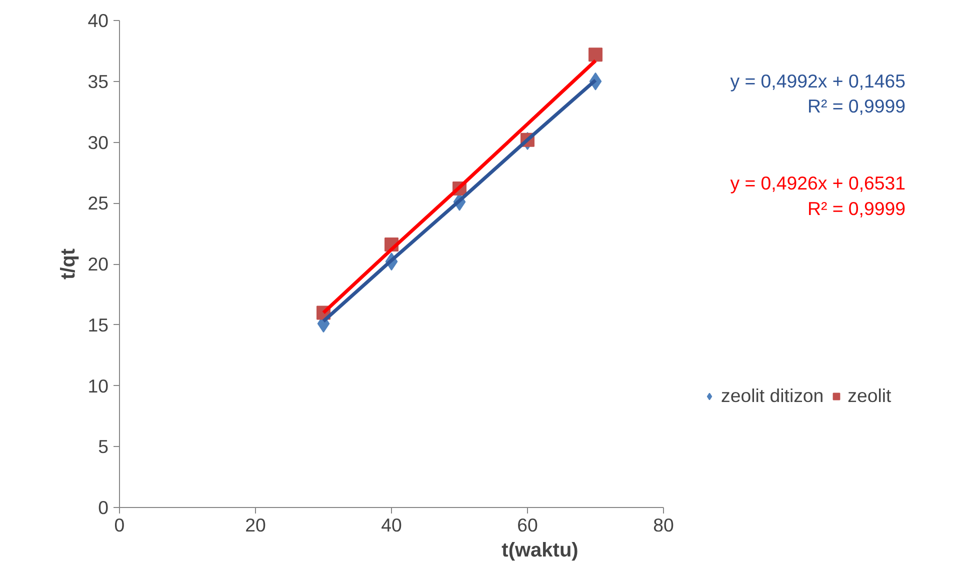  I want to click on point, so click(595, 55).